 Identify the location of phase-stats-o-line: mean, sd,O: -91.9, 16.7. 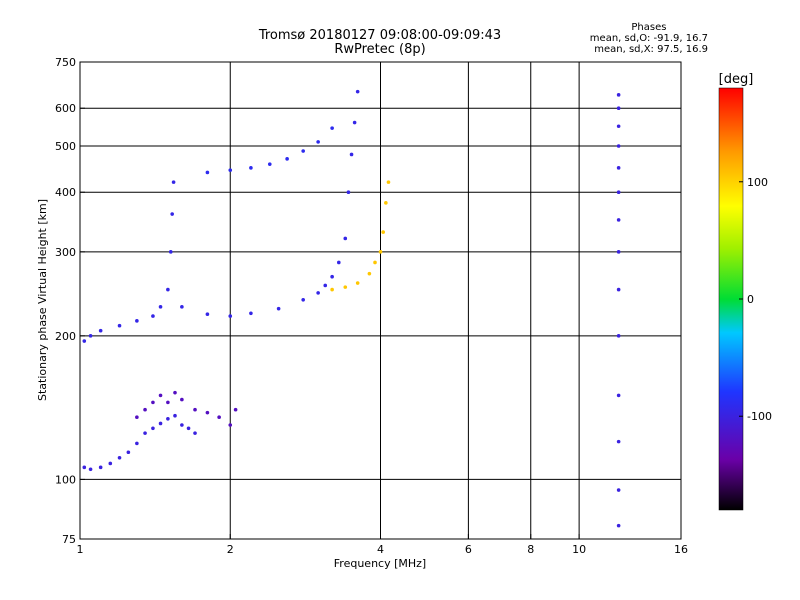
(648, 38).